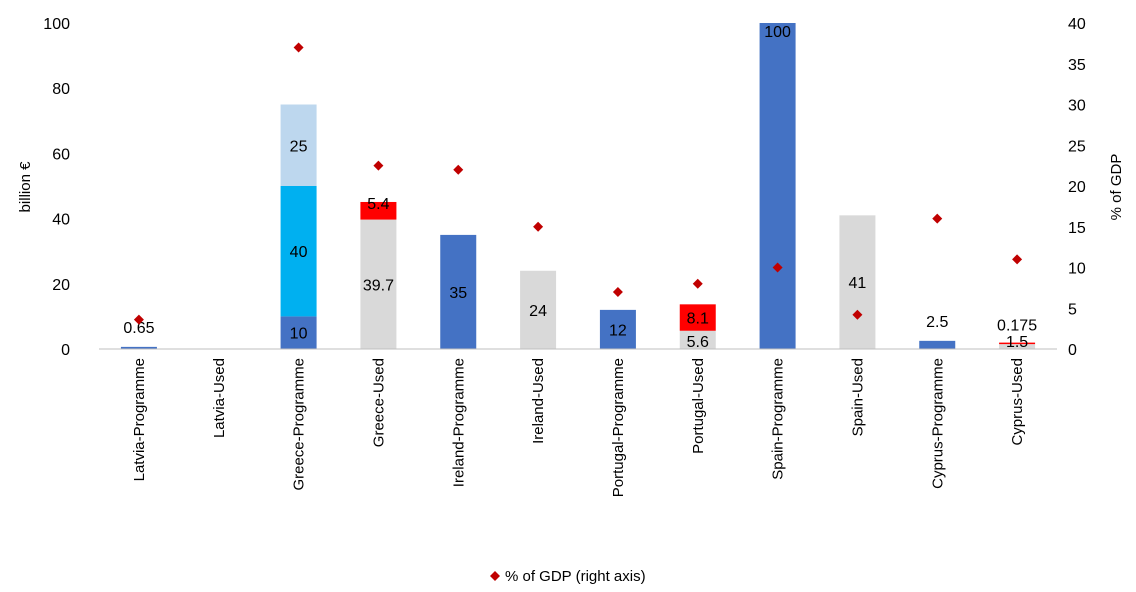 Image resolution: width=1136 pixels, height=592 pixels. I want to click on legend-entry: % of GDP (right axis), so click(575, 576).